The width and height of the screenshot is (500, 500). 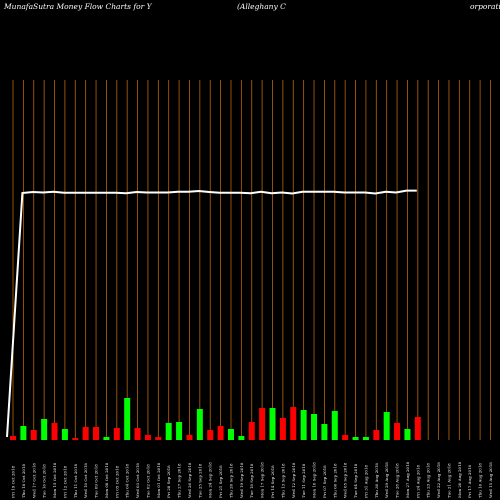 I want to click on tick-label: Wed 12 Sep 2018, so click(x=293, y=480).